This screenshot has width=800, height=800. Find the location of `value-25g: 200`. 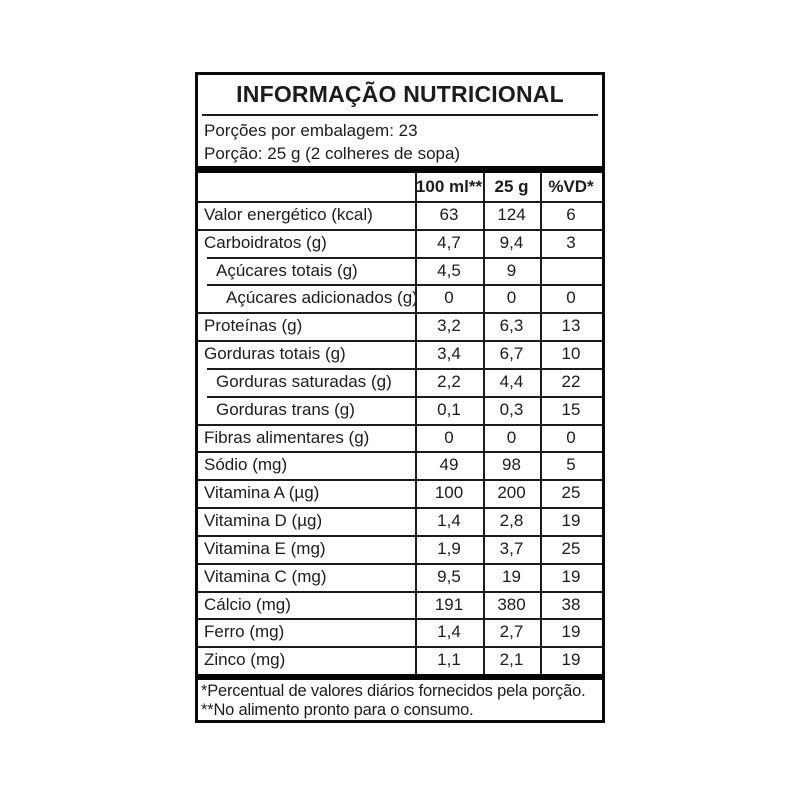

value-25g: 200 is located at coordinates (511, 493).